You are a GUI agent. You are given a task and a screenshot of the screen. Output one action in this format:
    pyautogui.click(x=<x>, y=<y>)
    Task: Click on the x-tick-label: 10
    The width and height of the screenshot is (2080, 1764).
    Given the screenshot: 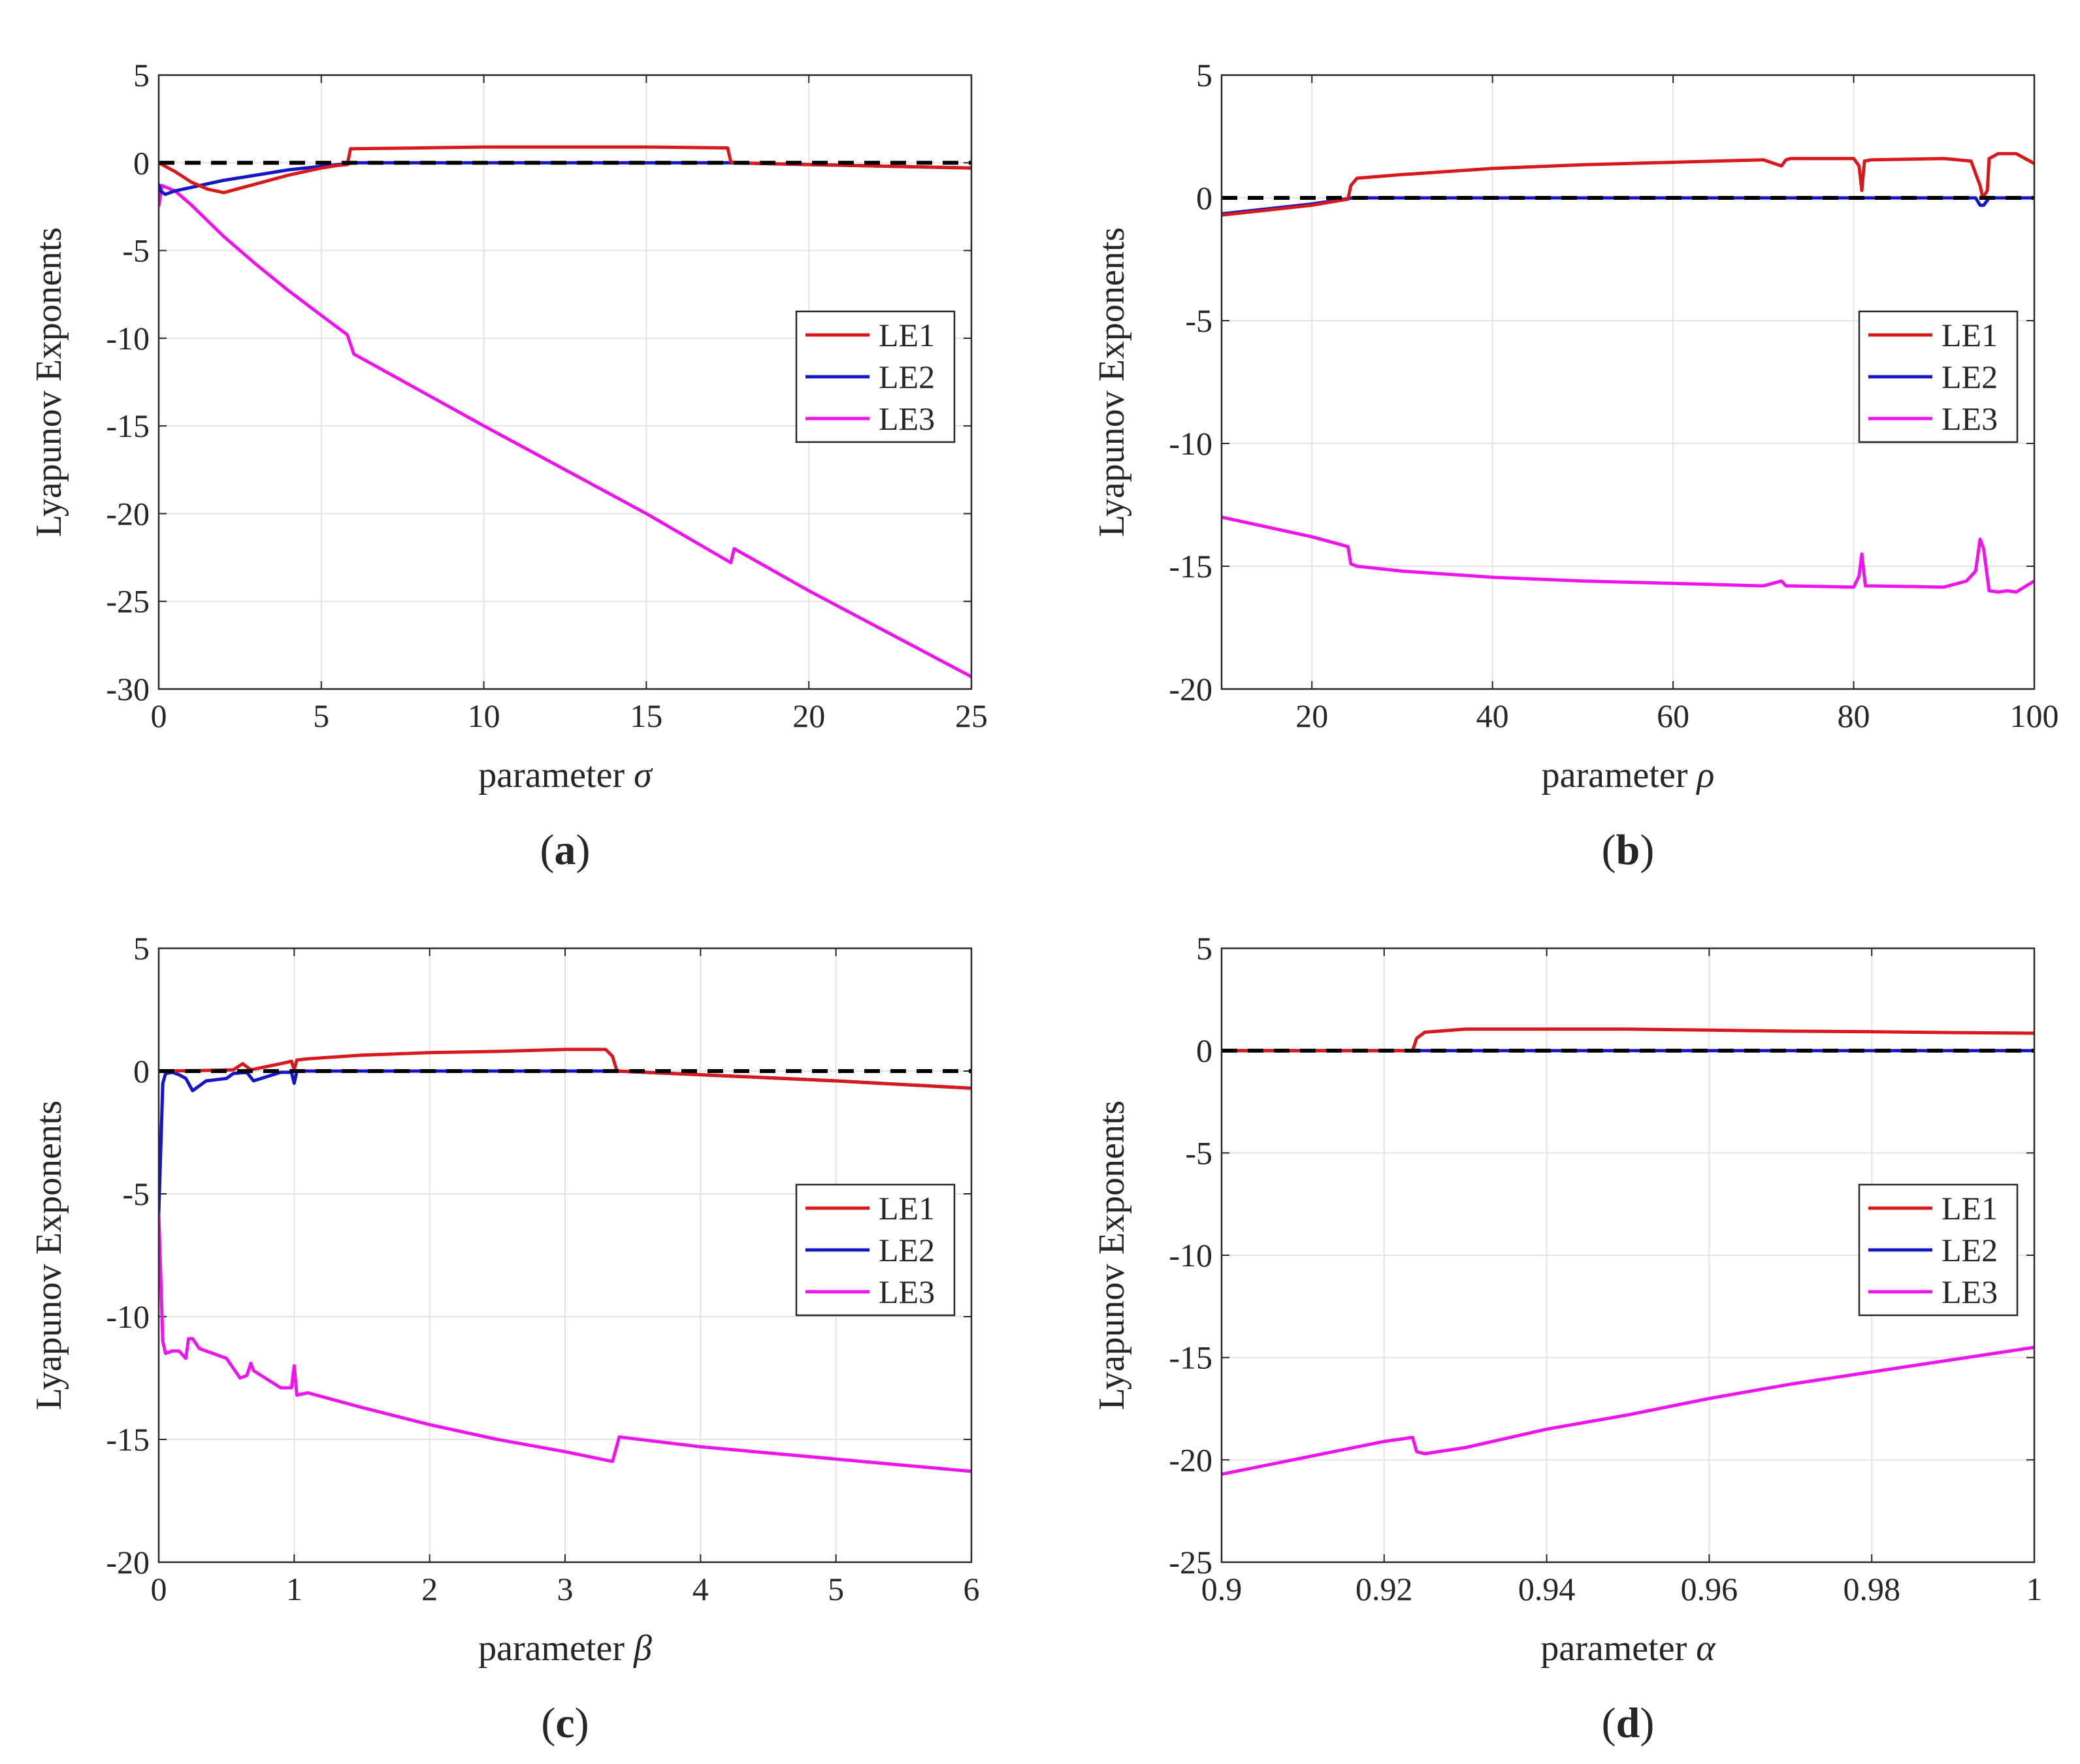 What is the action you would take?
    pyautogui.click(x=484, y=716)
    